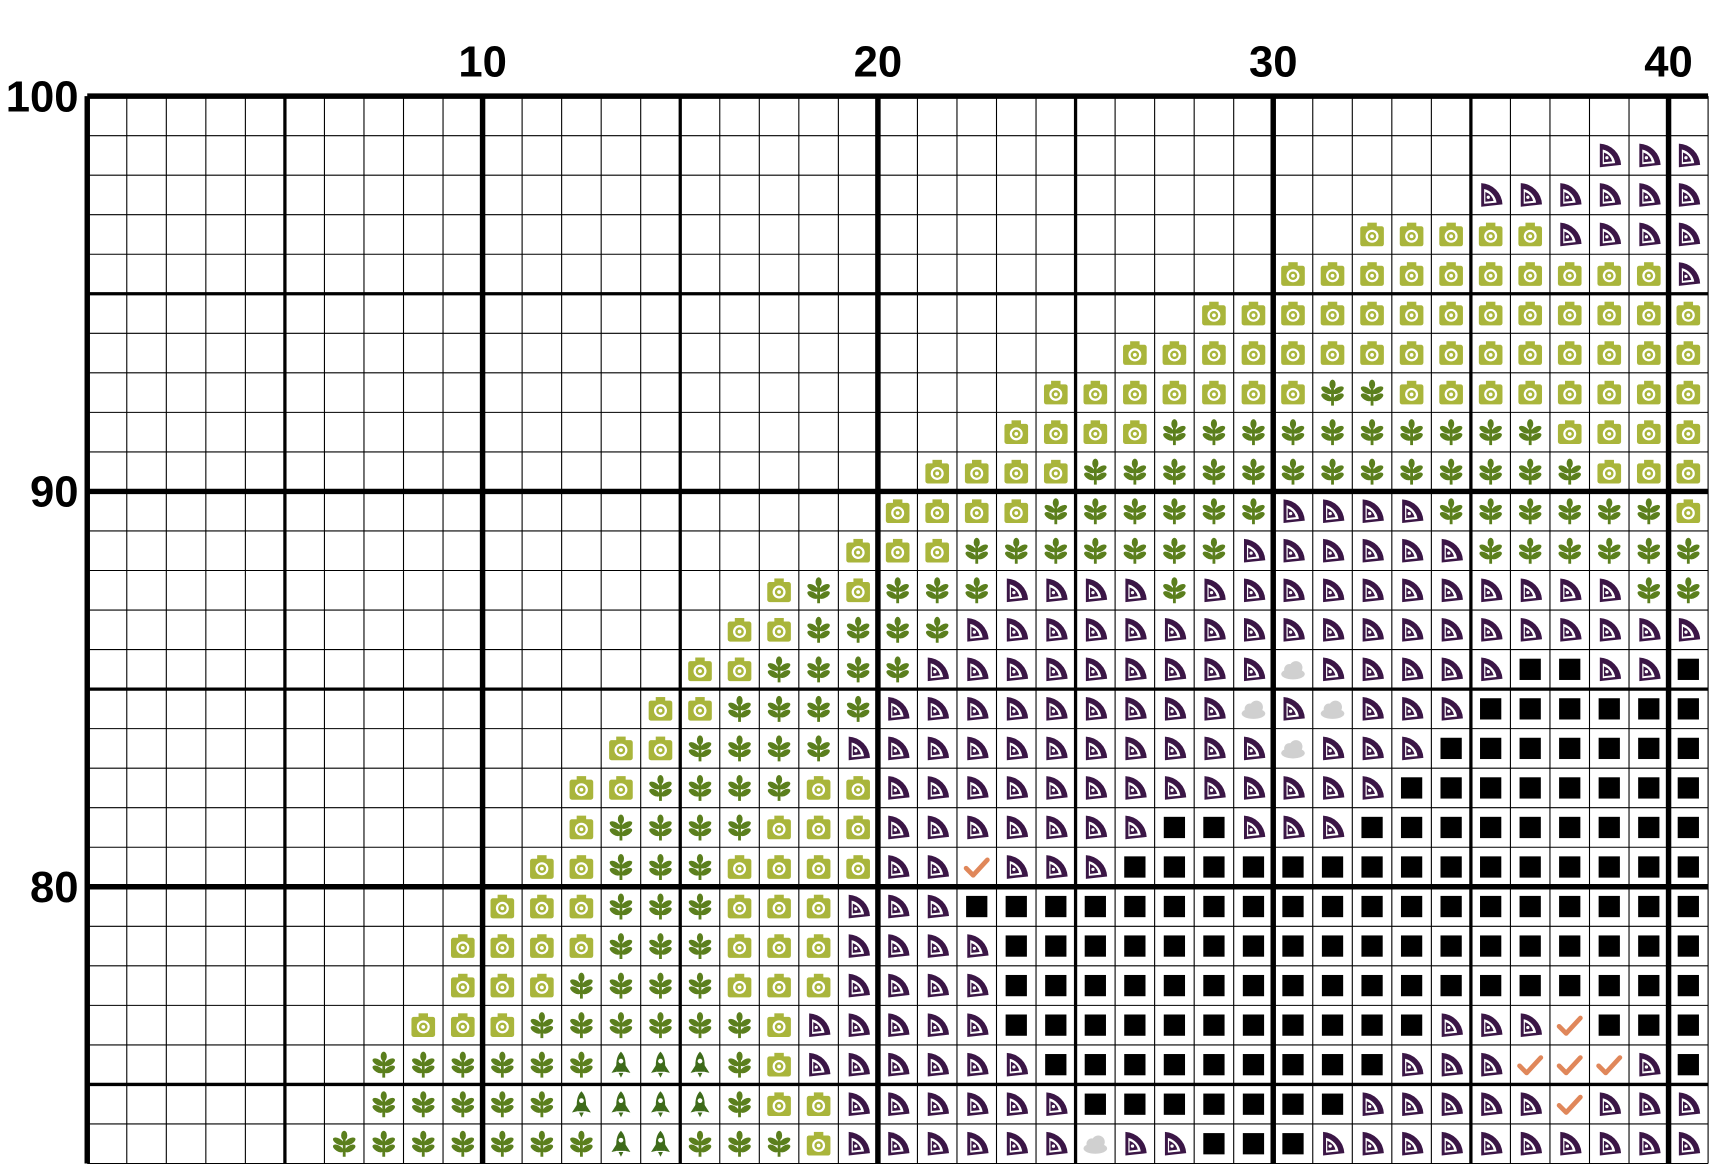 The width and height of the screenshot is (1710, 1165). What do you see at coordinates (660, 1143) in the screenshot?
I see `rocket-symbol` at bounding box center [660, 1143].